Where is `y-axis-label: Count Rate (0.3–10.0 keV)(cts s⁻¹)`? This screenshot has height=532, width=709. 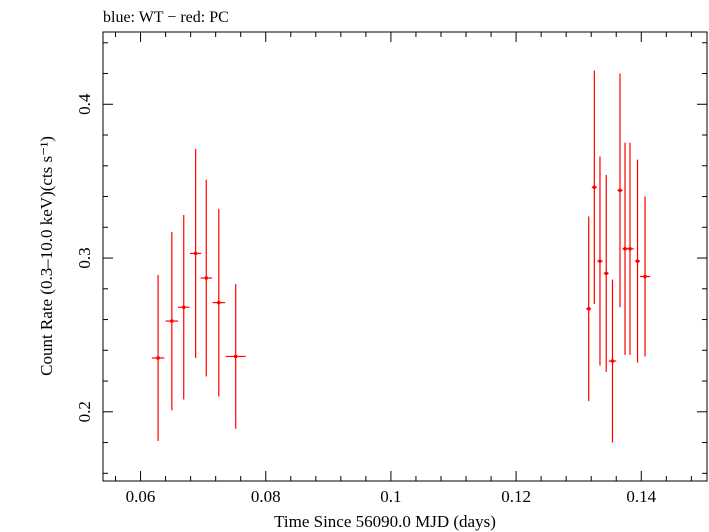
y-axis-label: Count Rate (0.3–10.0 keV)(cts s⁻¹) is located at coordinates (46, 256).